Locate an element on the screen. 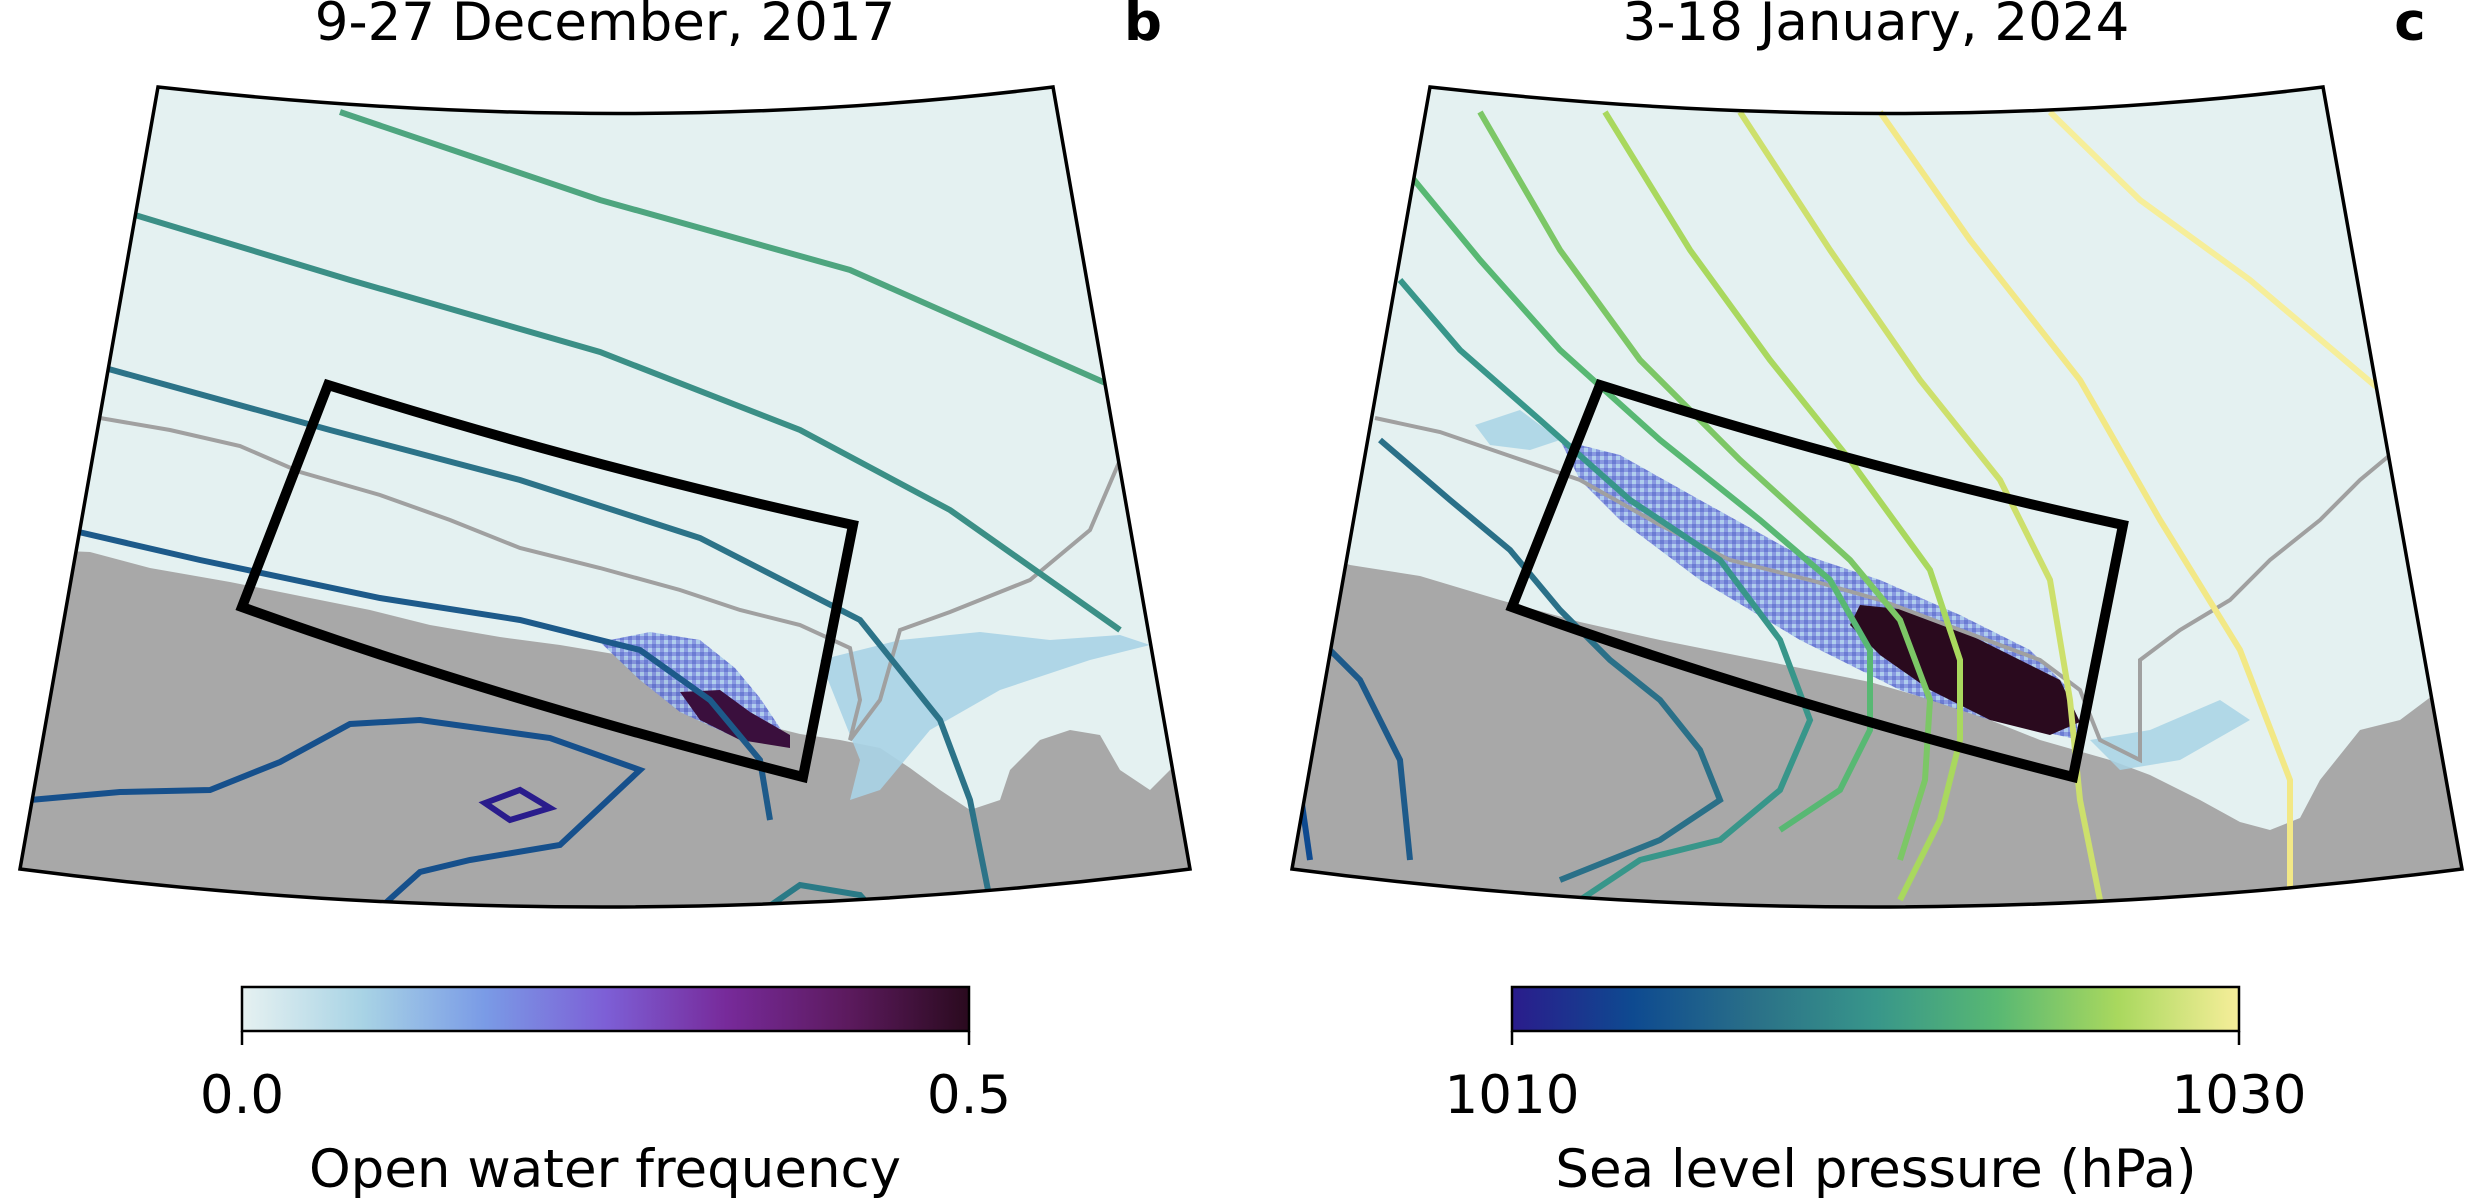 Image resolution: width=2480 pixels, height=1201 pixels. panel-c-tag: c is located at coordinates (2409, 26).